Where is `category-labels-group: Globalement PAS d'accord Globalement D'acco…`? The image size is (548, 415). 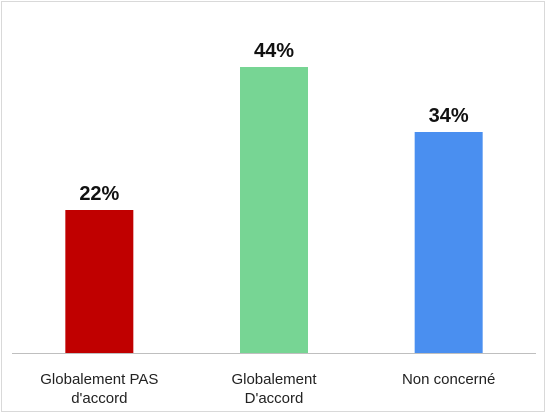 category-labels-group: Globalement PAS d'accord Globalement D'acco… is located at coordinates (267, 389).